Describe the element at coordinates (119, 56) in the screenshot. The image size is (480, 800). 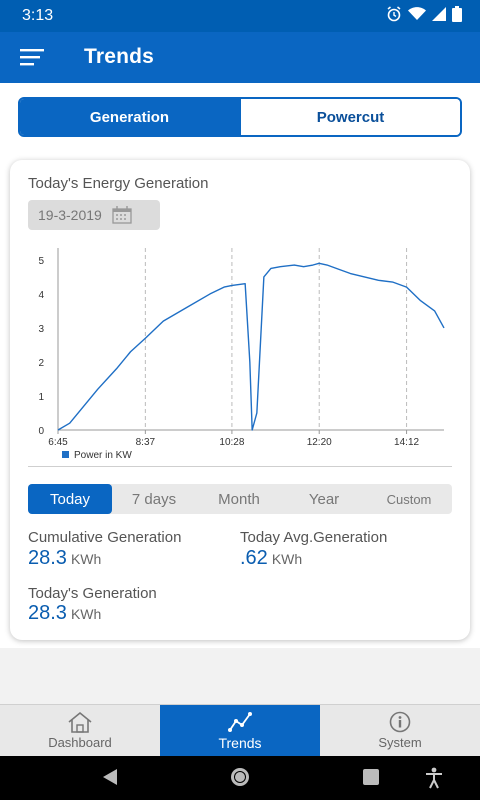
I see `page-title: Trends` at that location.